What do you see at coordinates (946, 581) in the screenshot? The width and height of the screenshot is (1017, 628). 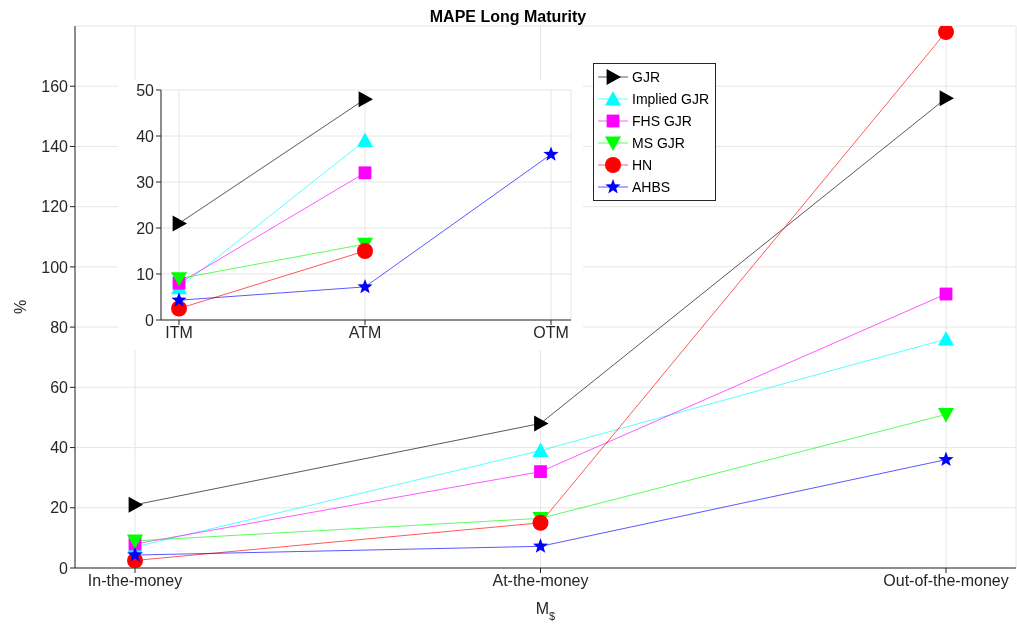 I see `x-tick-label: Out-of-the-money` at bounding box center [946, 581].